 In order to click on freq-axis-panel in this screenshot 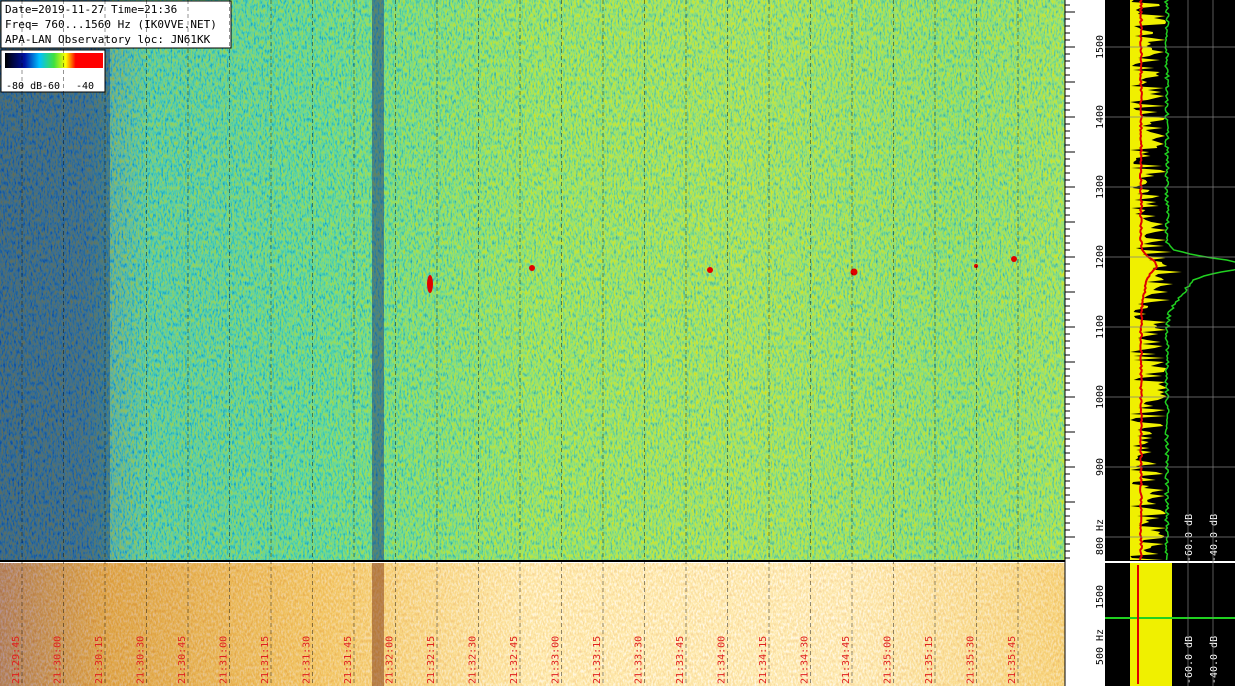, I will do `click(1085, 343)`.